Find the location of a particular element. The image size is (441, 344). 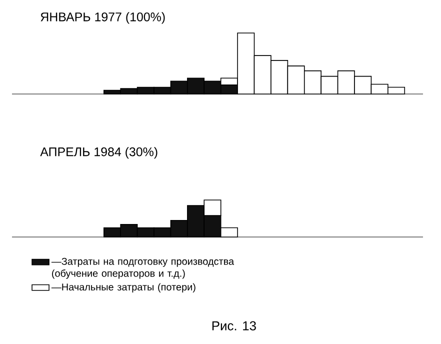

legend-label: —Начальные затраты (потери) is located at coordinates (123, 287).